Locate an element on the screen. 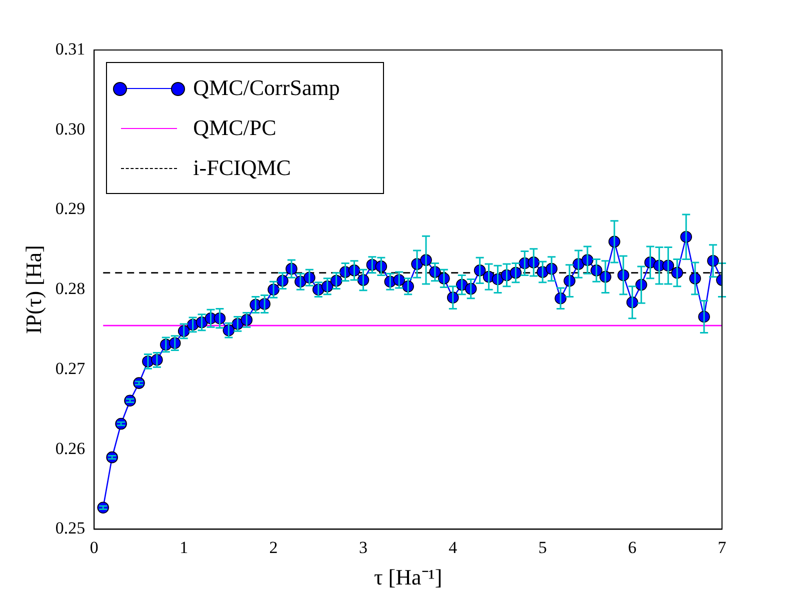 This screenshot has height=600, width=800. y-tick-label: 0.27 is located at coordinates (70, 368).